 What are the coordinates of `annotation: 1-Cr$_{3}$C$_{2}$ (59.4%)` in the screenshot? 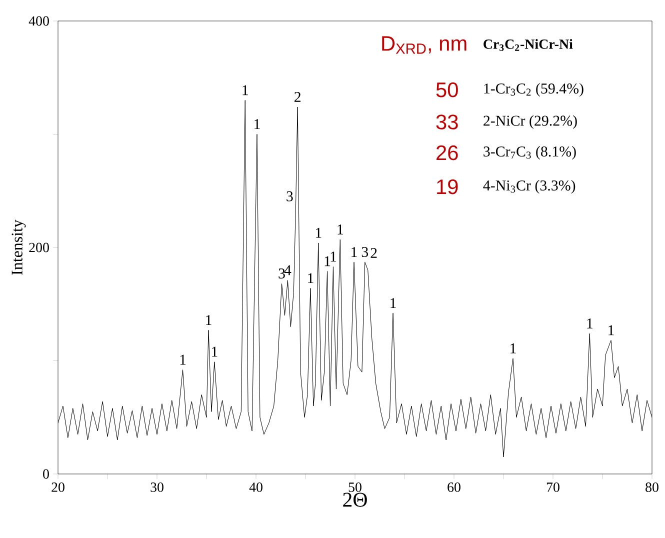 It's located at (534, 90).